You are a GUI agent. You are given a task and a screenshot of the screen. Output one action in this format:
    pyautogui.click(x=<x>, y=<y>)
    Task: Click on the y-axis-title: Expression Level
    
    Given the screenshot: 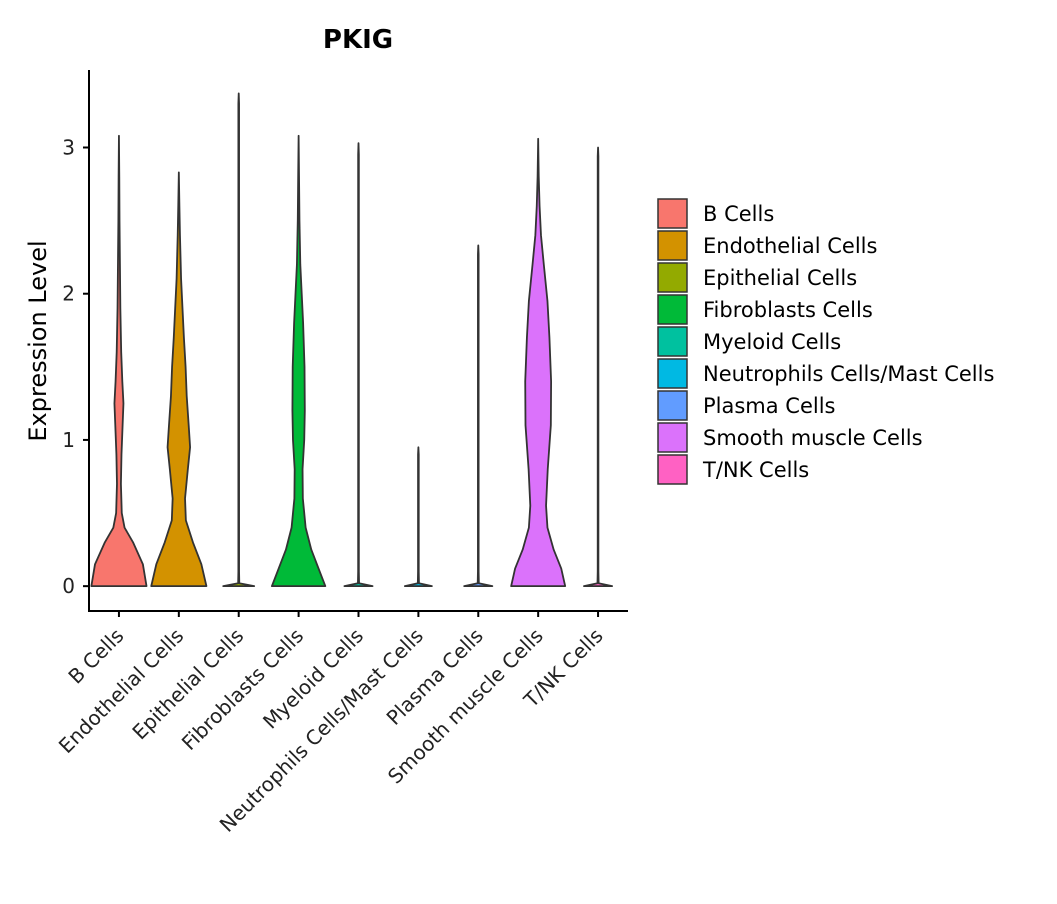 What is the action you would take?
    pyautogui.click(x=38, y=340)
    